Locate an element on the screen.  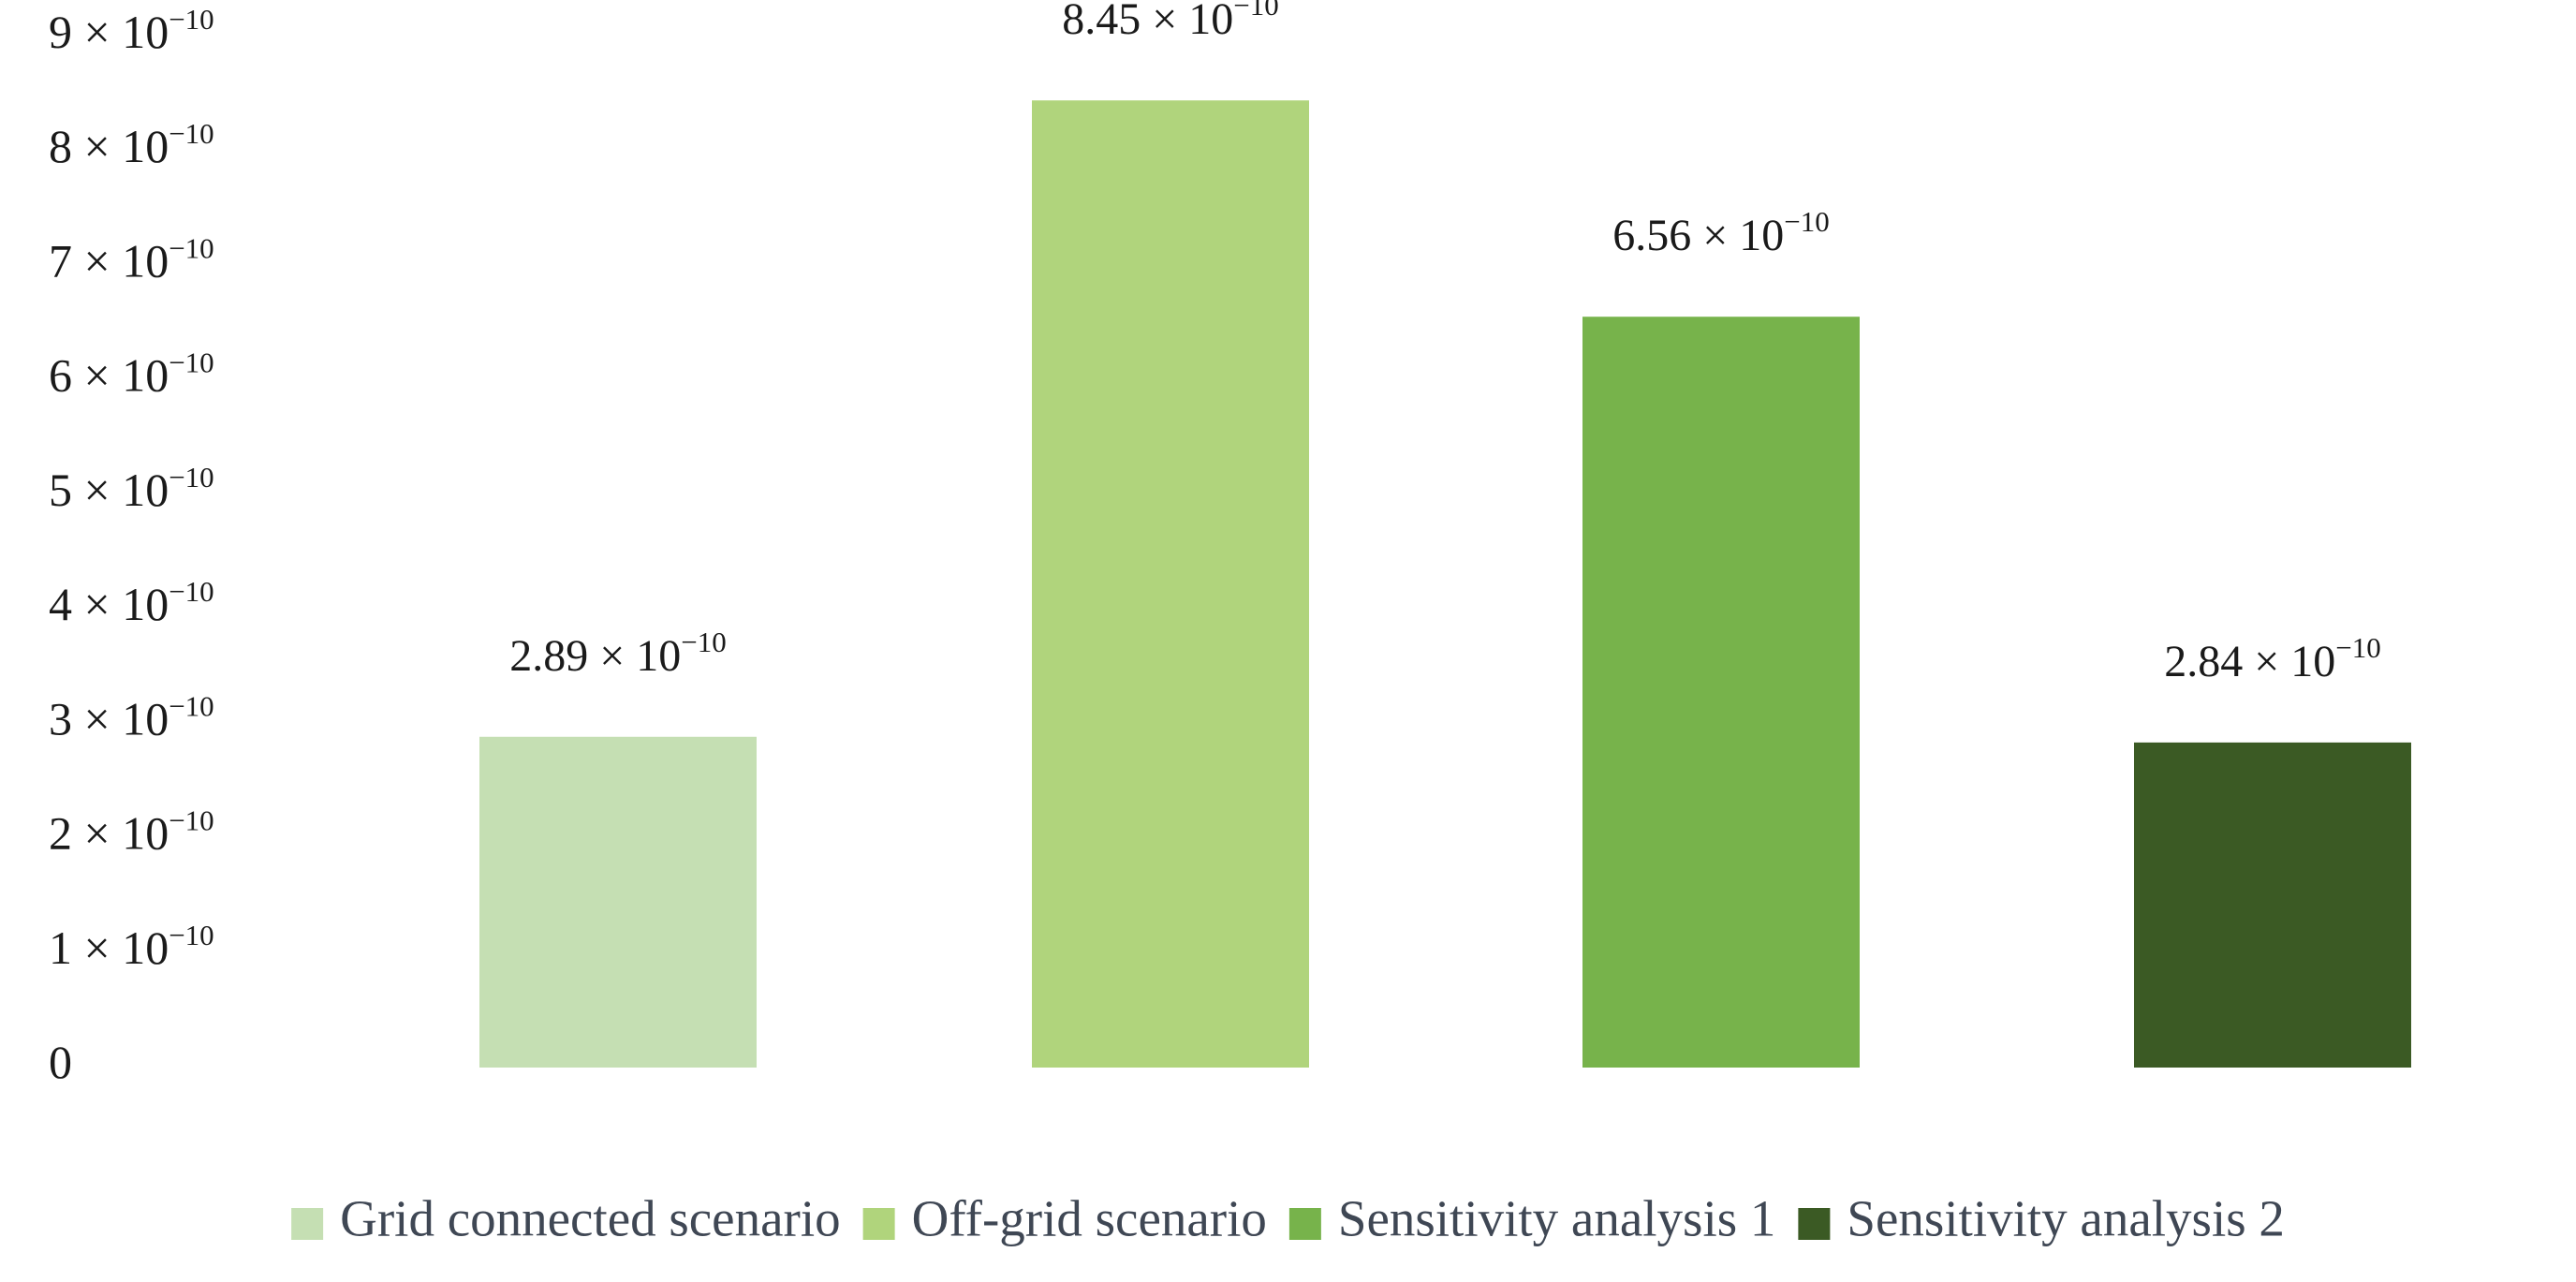
y-tick-label: 1 × 10⁻¹⁰ is located at coordinates (131, 946).